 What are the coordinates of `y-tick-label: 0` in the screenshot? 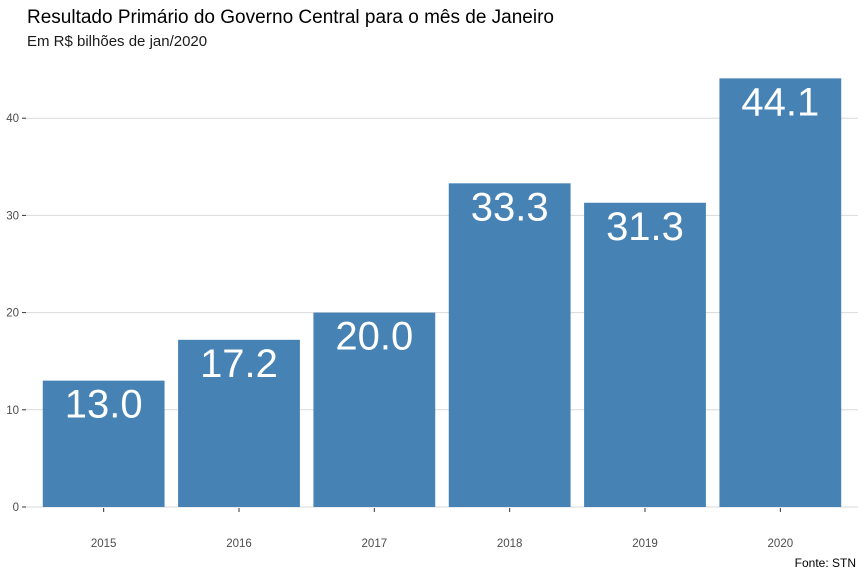 It's located at (16, 508).